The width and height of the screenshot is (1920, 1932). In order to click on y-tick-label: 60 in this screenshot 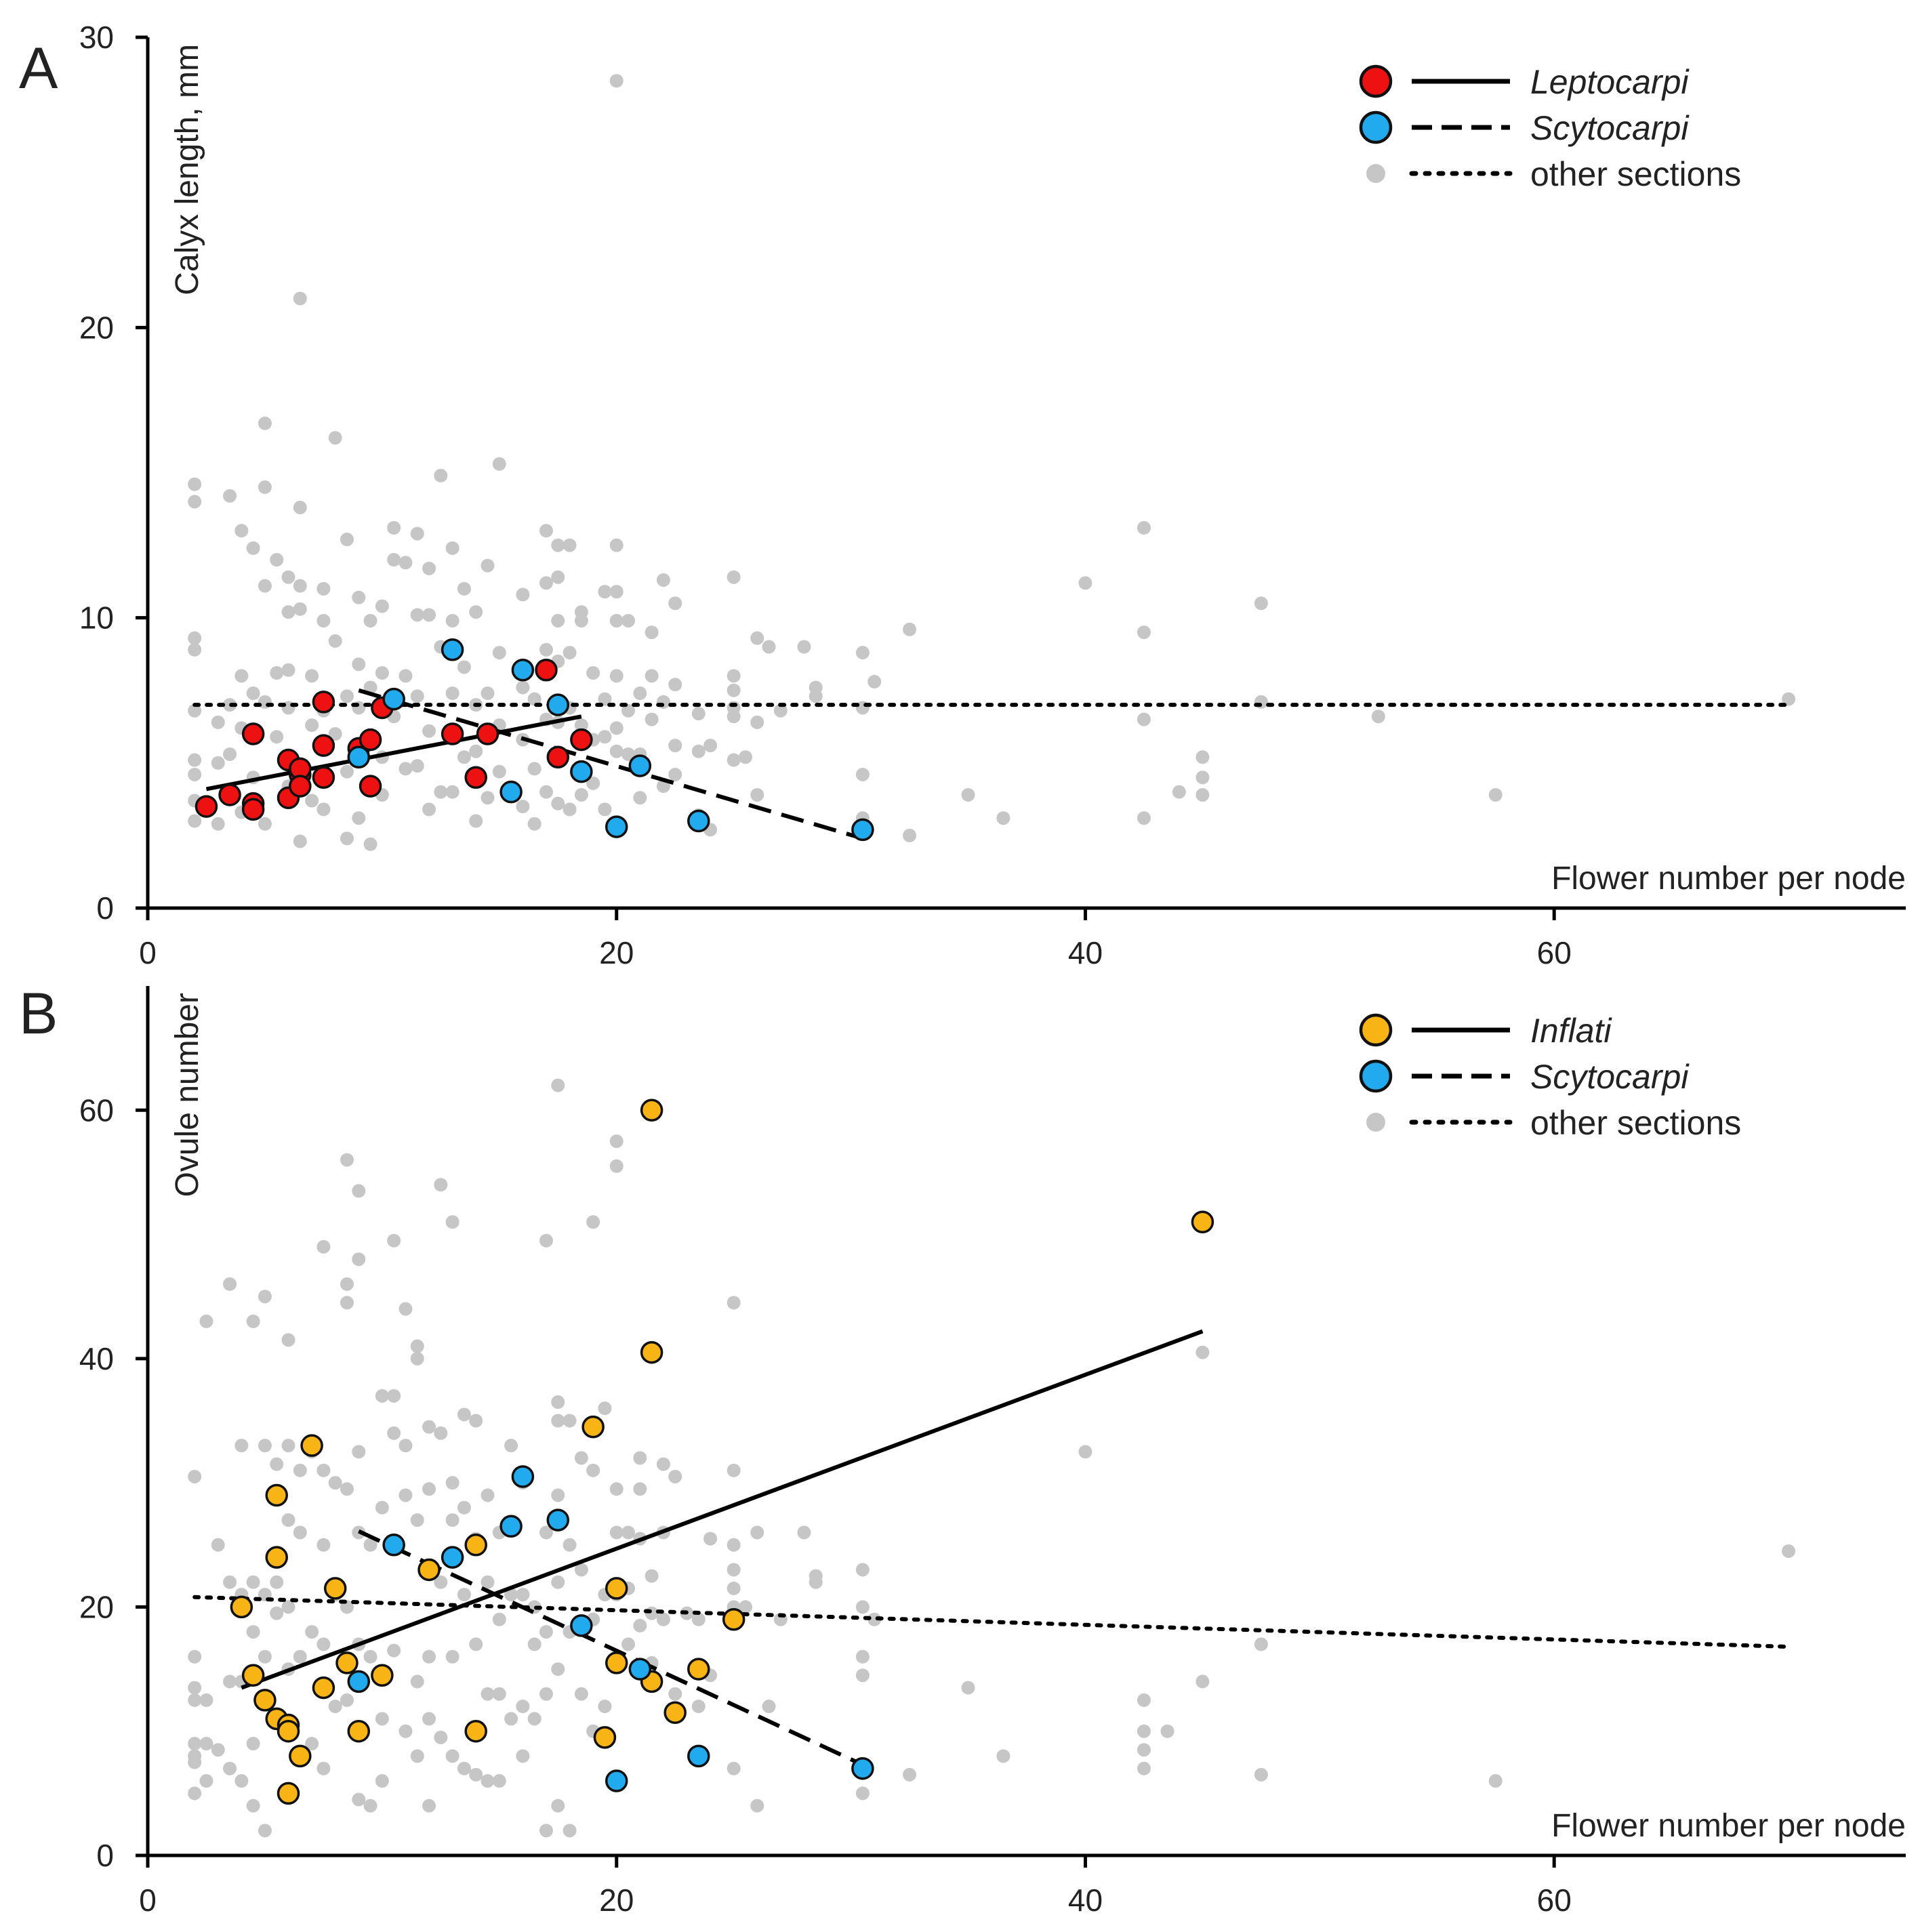, I will do `click(97, 1110)`.